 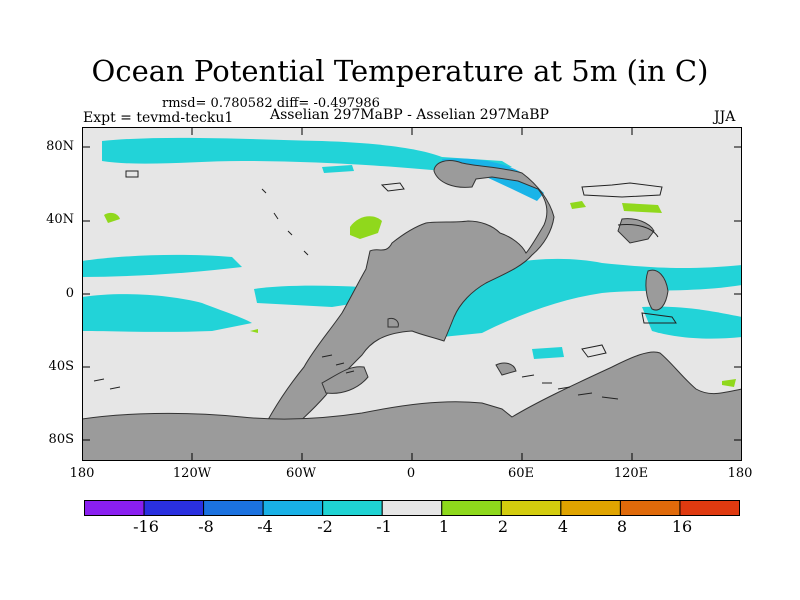 What do you see at coordinates (285, 222) in the screenshot?
I see `island-chain-west` at bounding box center [285, 222].